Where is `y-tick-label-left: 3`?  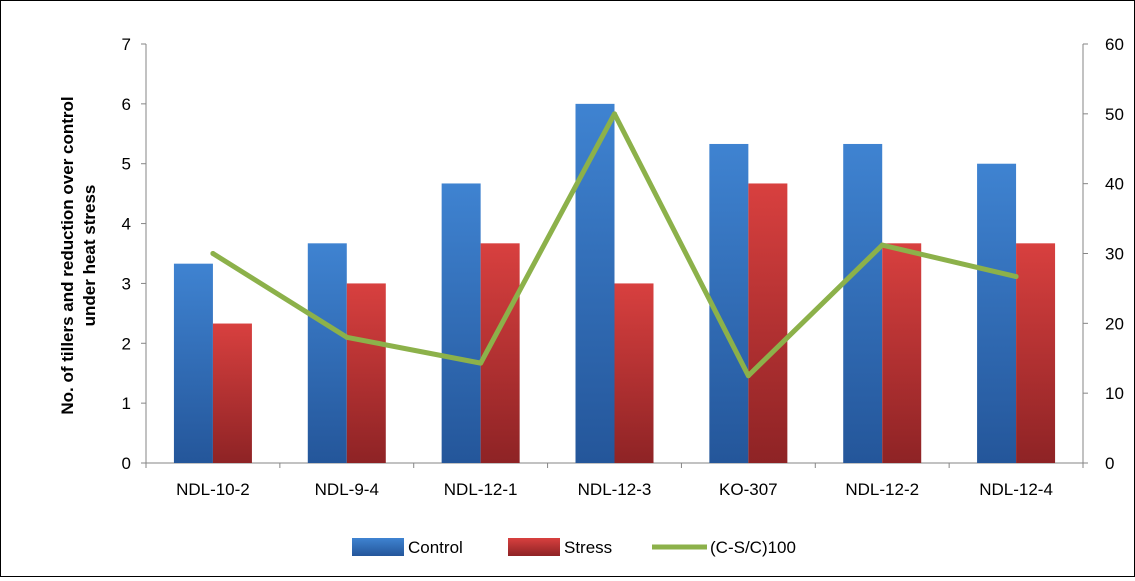
y-tick-label-left: 3 is located at coordinates (126, 283).